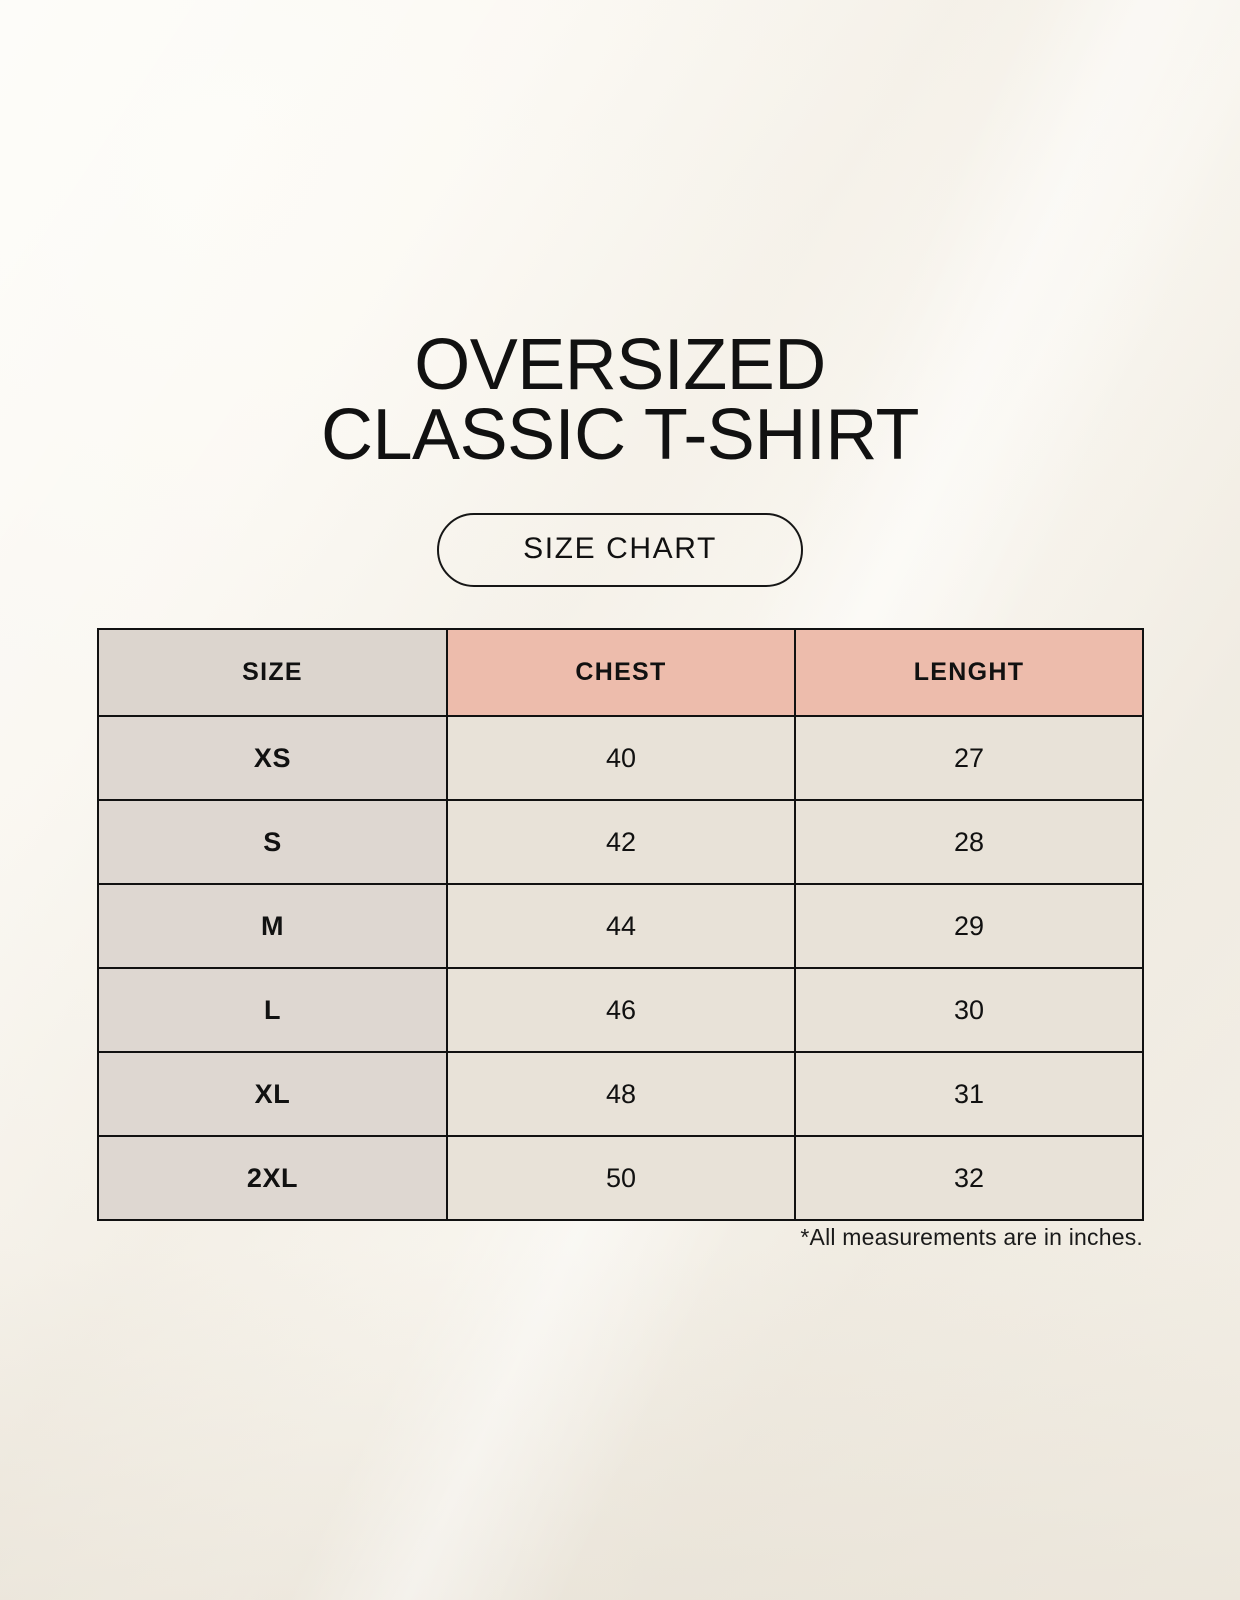  Describe the element at coordinates (971, 1237) in the screenshot. I see `measurements-footnote: *All measurements are in inches.` at that location.